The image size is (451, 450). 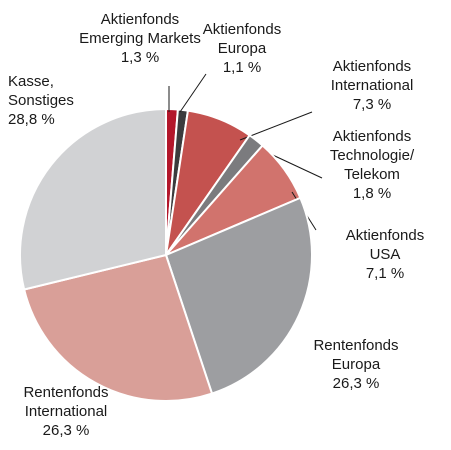 I want to click on slice-name: Aktienfonds International, so click(x=372, y=76).